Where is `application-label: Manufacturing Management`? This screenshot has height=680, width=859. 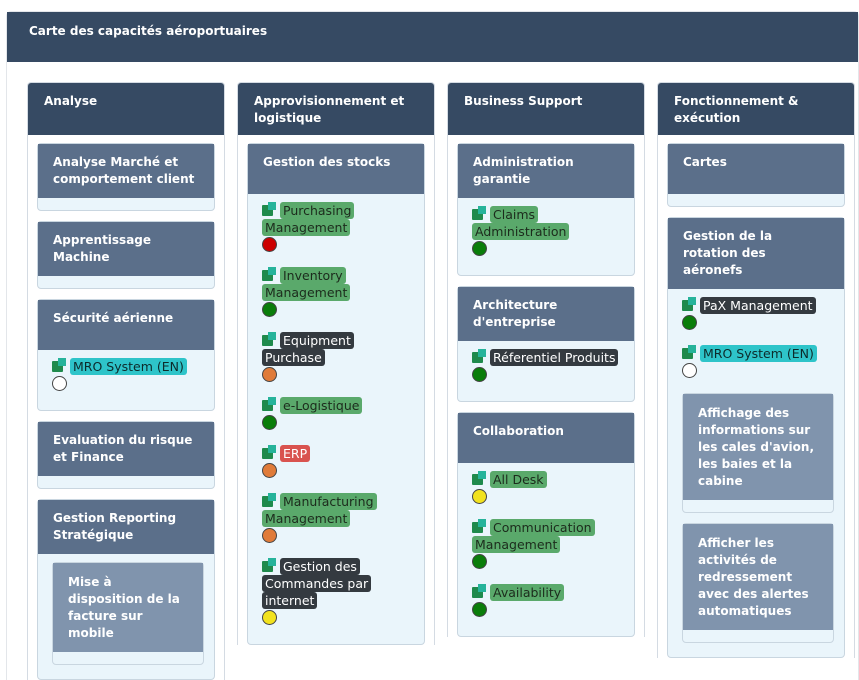 application-label: Manufacturing Management is located at coordinates (319, 510).